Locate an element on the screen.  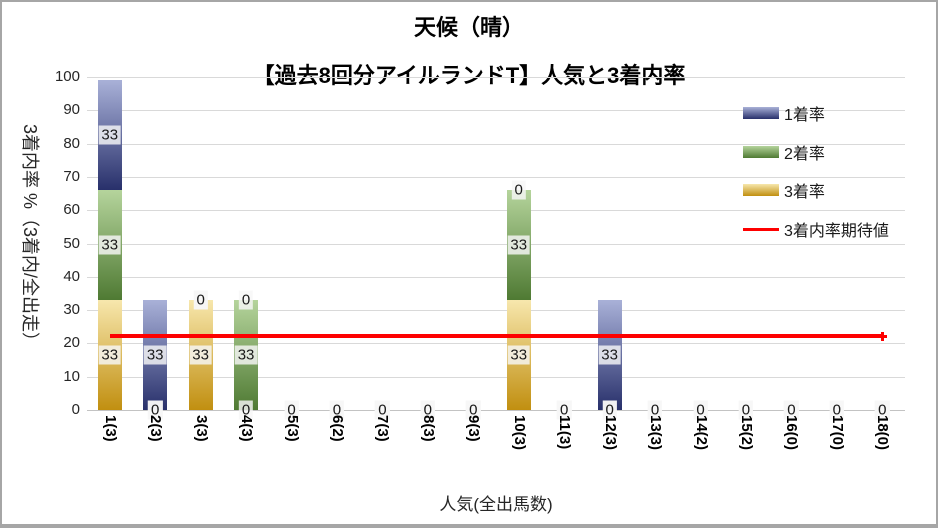
y-tick-label: 80 is located at coordinates (71, 143).